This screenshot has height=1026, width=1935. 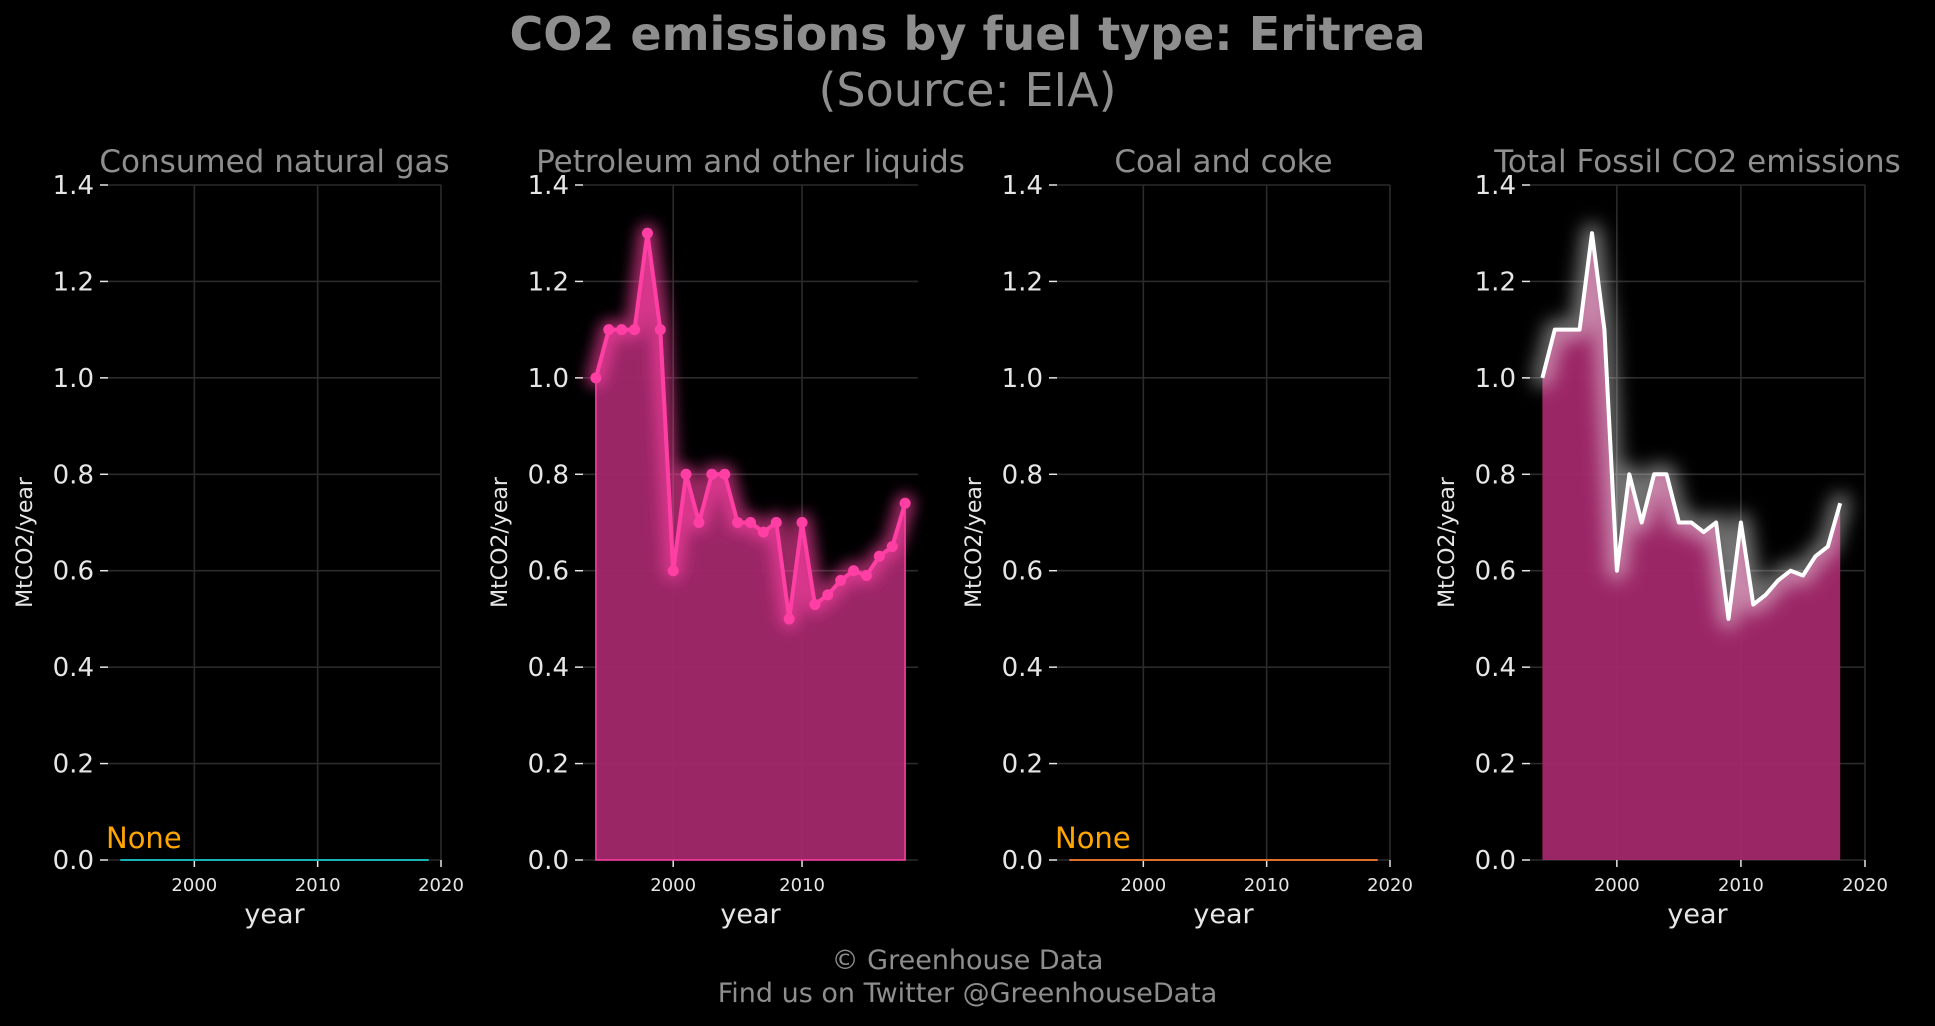 I want to click on footer-twitter: Find us on Twitter @GreenhouseData, so click(x=967, y=993).